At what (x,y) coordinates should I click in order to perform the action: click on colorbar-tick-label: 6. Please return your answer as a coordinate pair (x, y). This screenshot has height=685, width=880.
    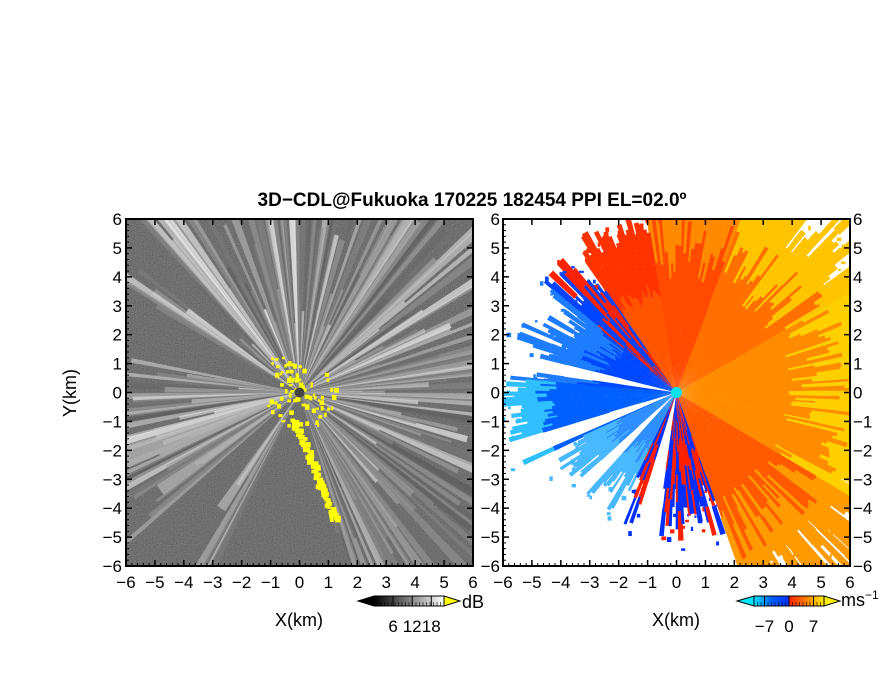
    Looking at the image, I should click on (392, 626).